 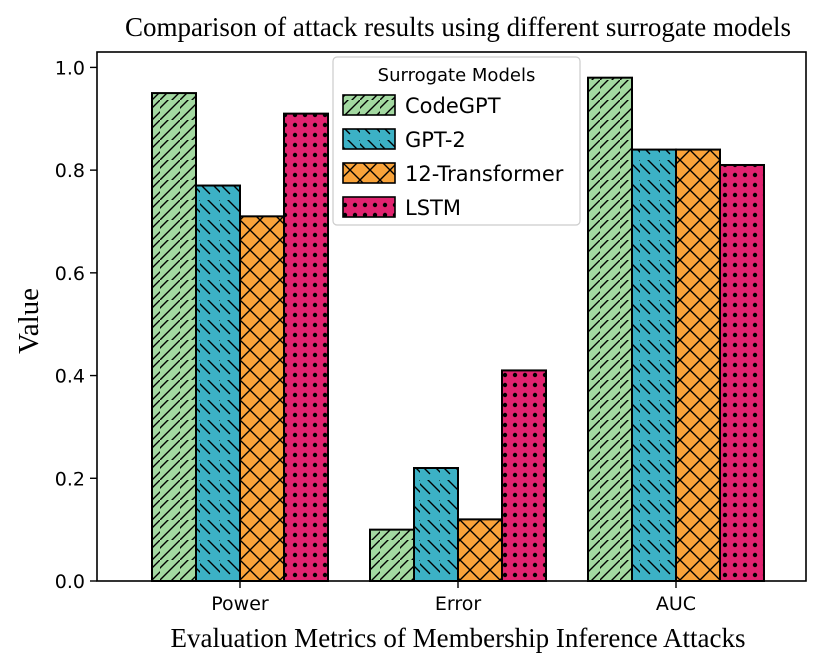 What do you see at coordinates (174, 337) in the screenshot?
I see `bar-codegpt-power` at bounding box center [174, 337].